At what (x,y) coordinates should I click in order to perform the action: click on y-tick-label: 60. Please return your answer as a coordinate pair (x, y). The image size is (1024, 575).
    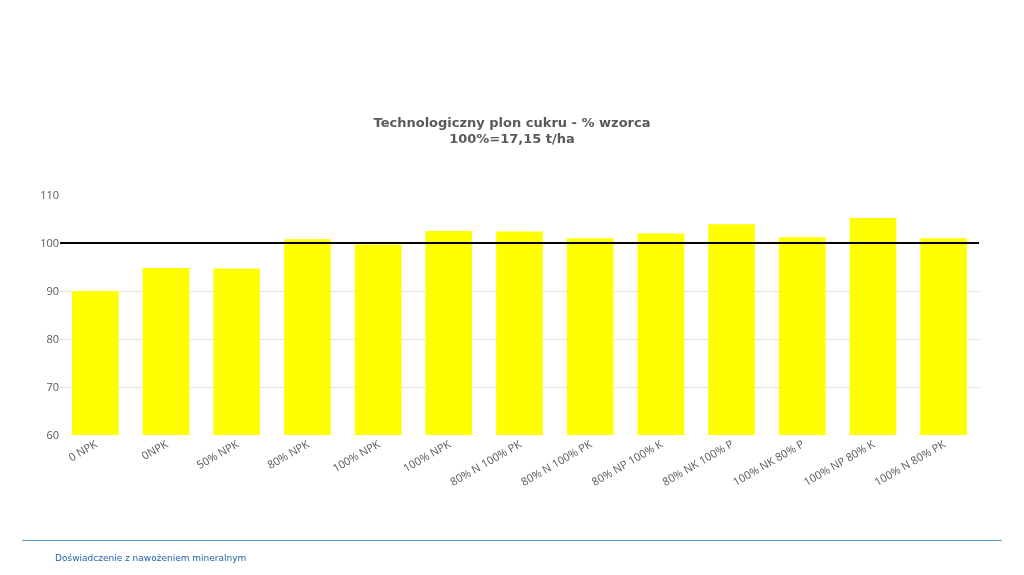
    Looking at the image, I should click on (52, 434).